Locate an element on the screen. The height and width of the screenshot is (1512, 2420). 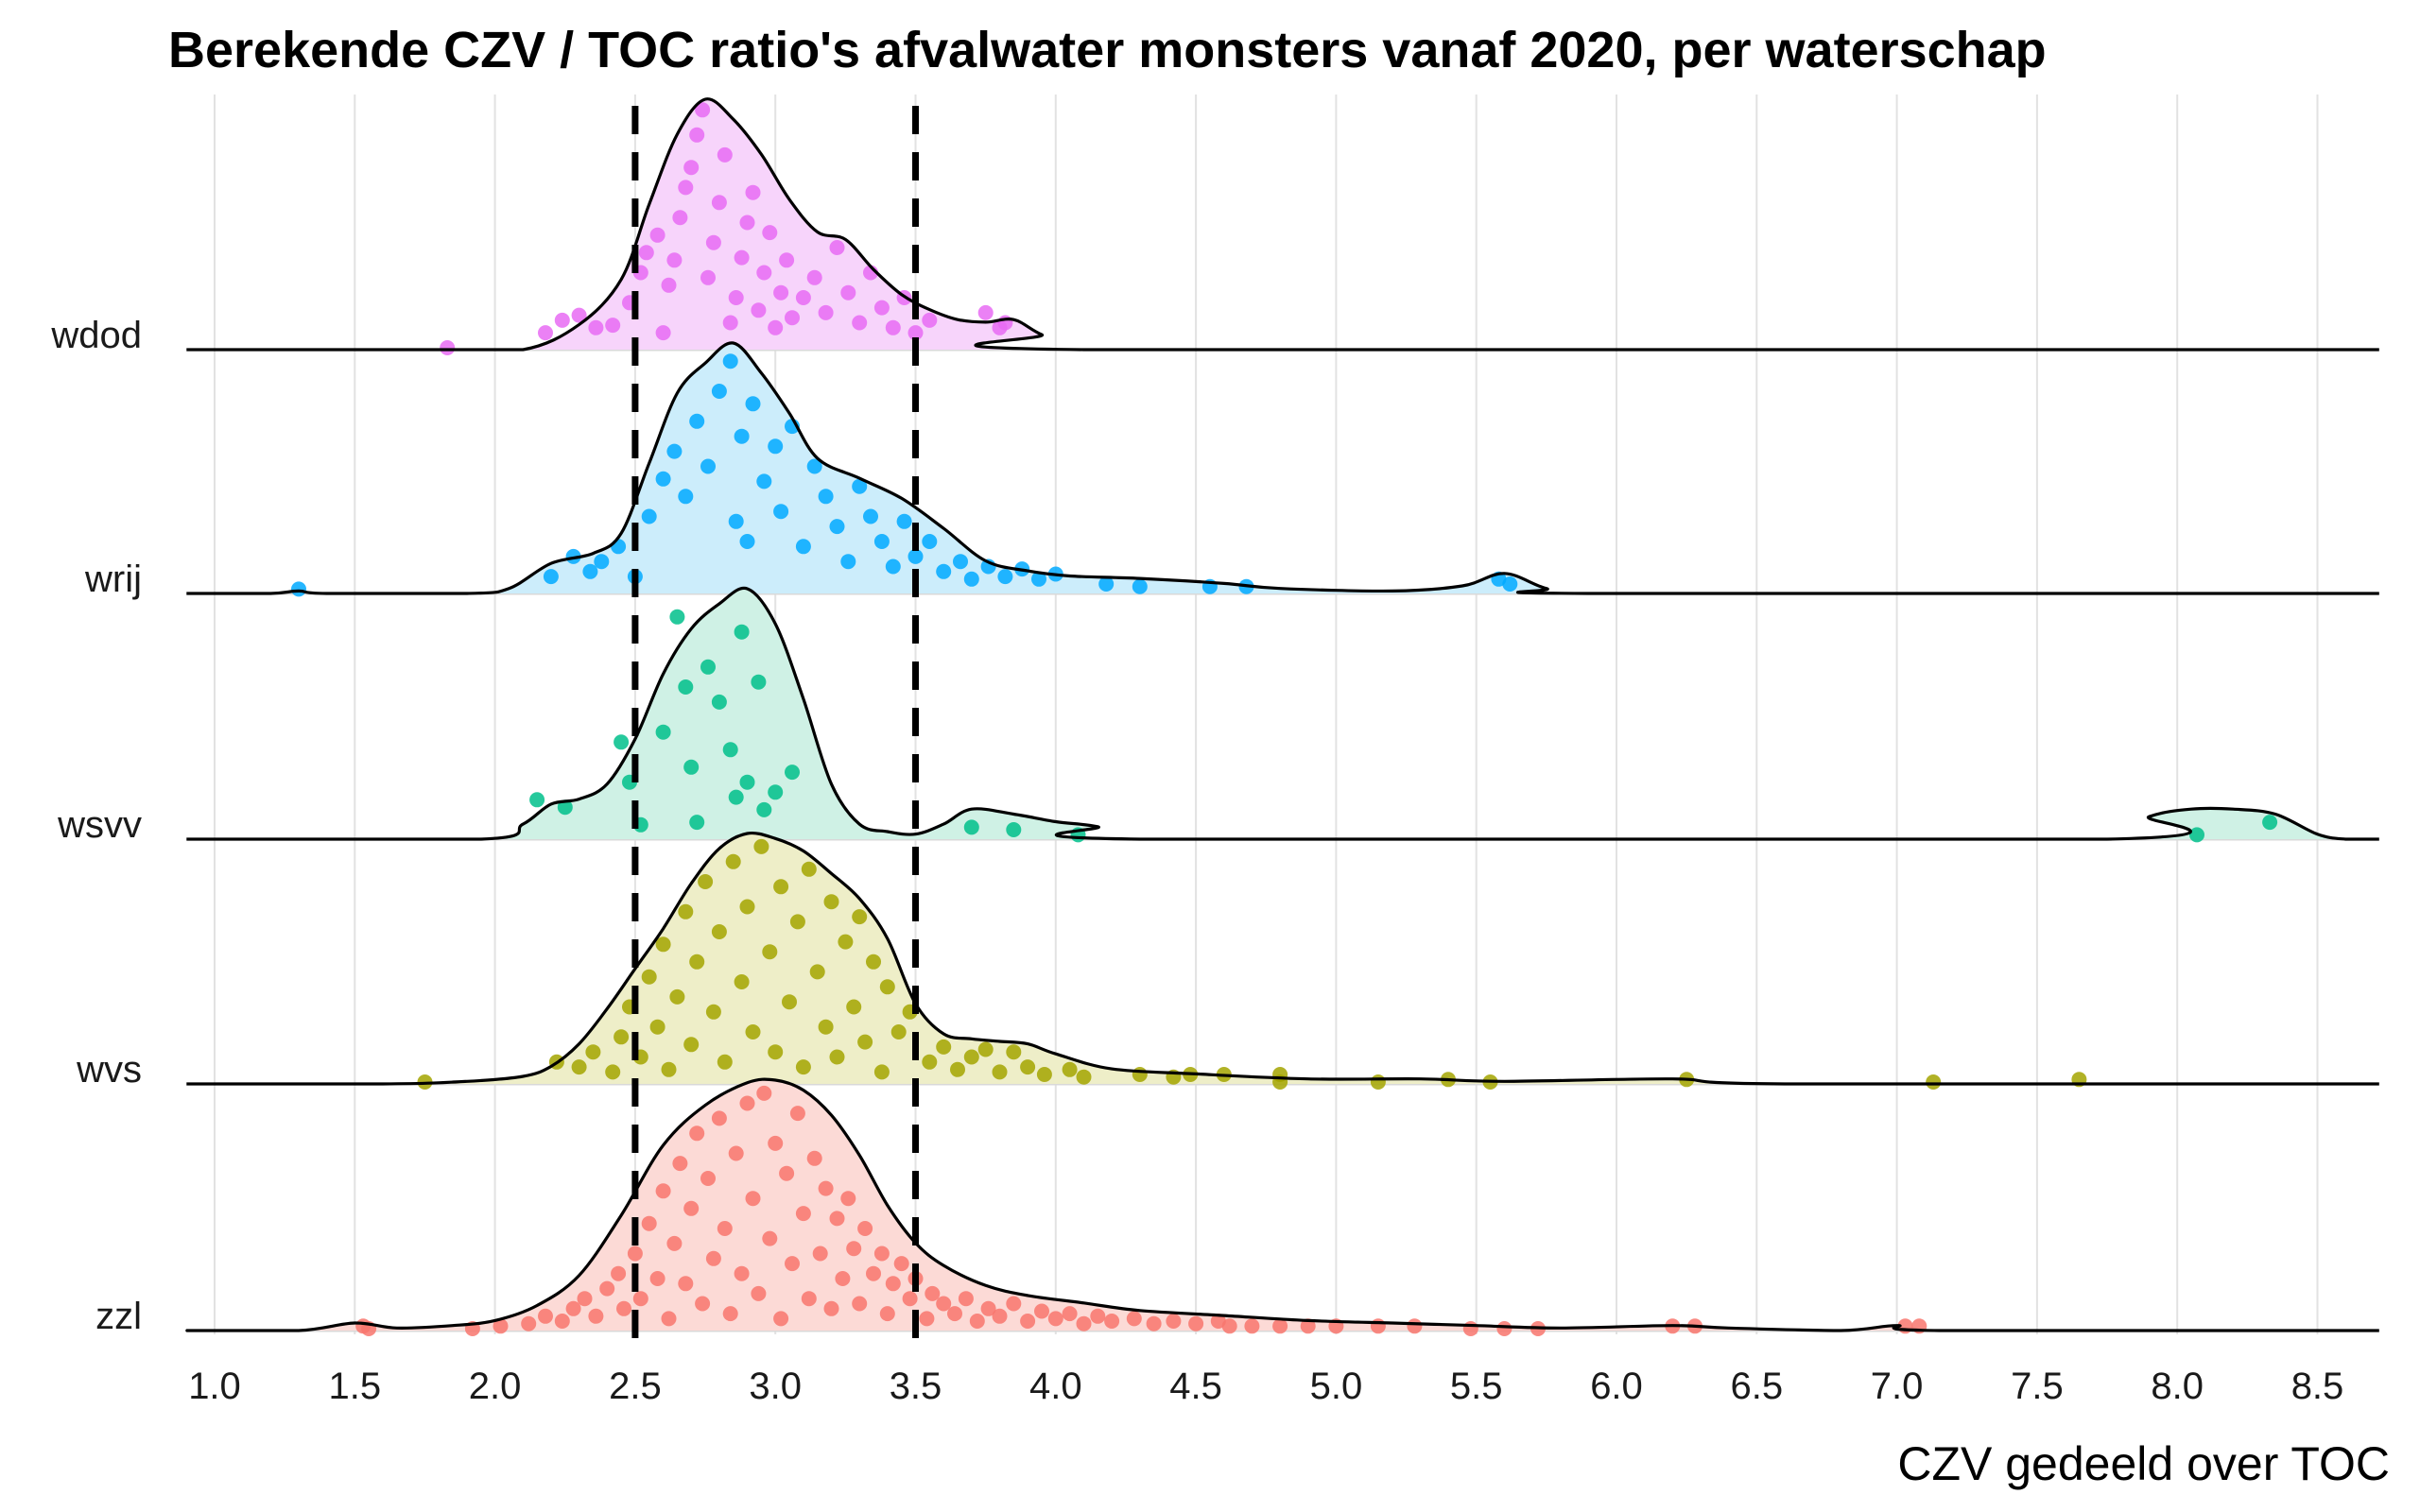
x-tick-label-8.5: 8.5 is located at coordinates (2317, 1386).